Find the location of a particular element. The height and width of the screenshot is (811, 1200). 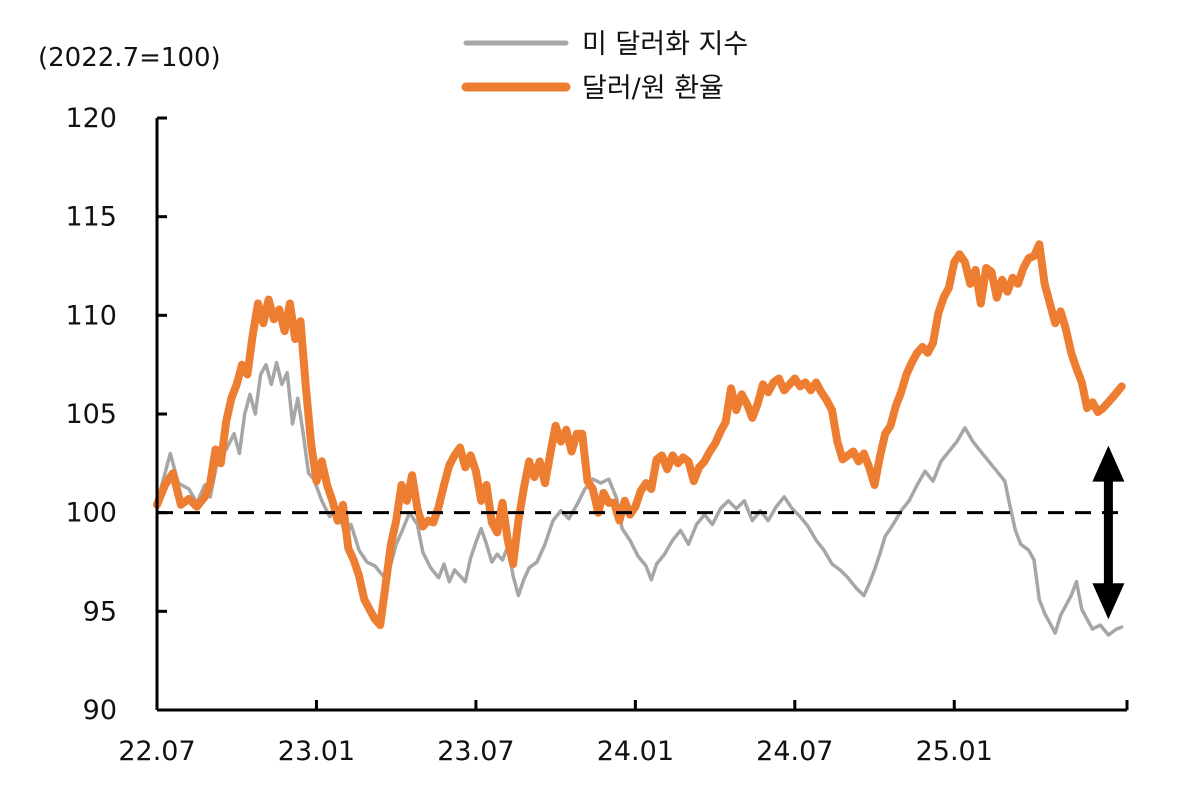

x-tick-label-25.01: 25.01 is located at coordinates (954, 751).